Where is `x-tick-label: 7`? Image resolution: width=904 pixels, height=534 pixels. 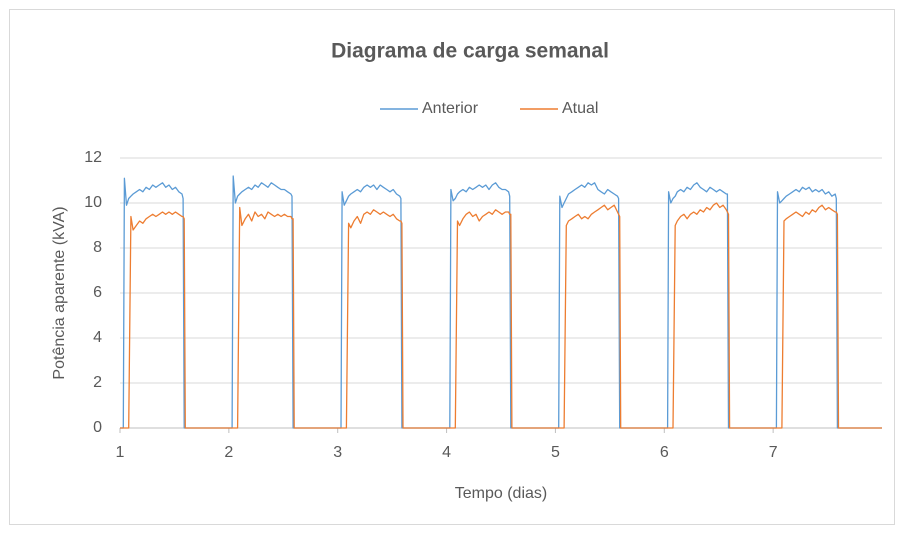
x-tick-label: 7 is located at coordinates (773, 452).